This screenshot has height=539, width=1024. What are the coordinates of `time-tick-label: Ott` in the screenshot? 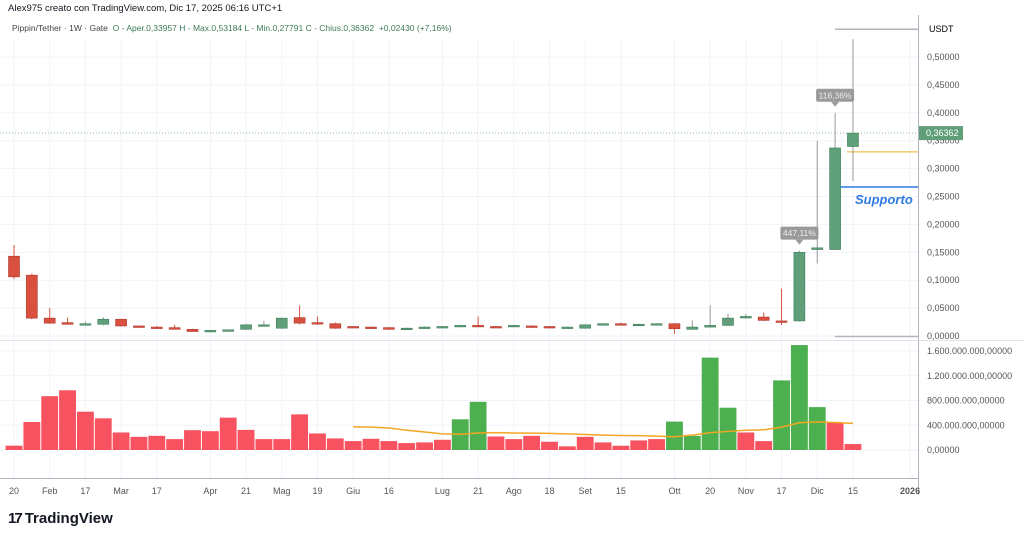 It's located at (674, 491).